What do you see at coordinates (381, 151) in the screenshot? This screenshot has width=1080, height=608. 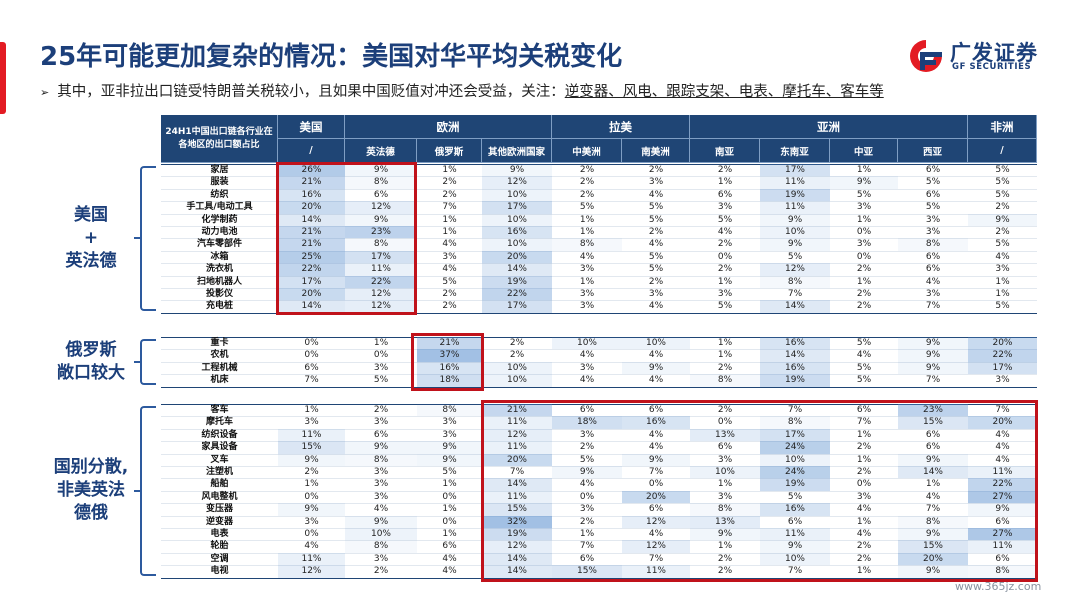 I see `column-header: 英法德` at bounding box center [381, 151].